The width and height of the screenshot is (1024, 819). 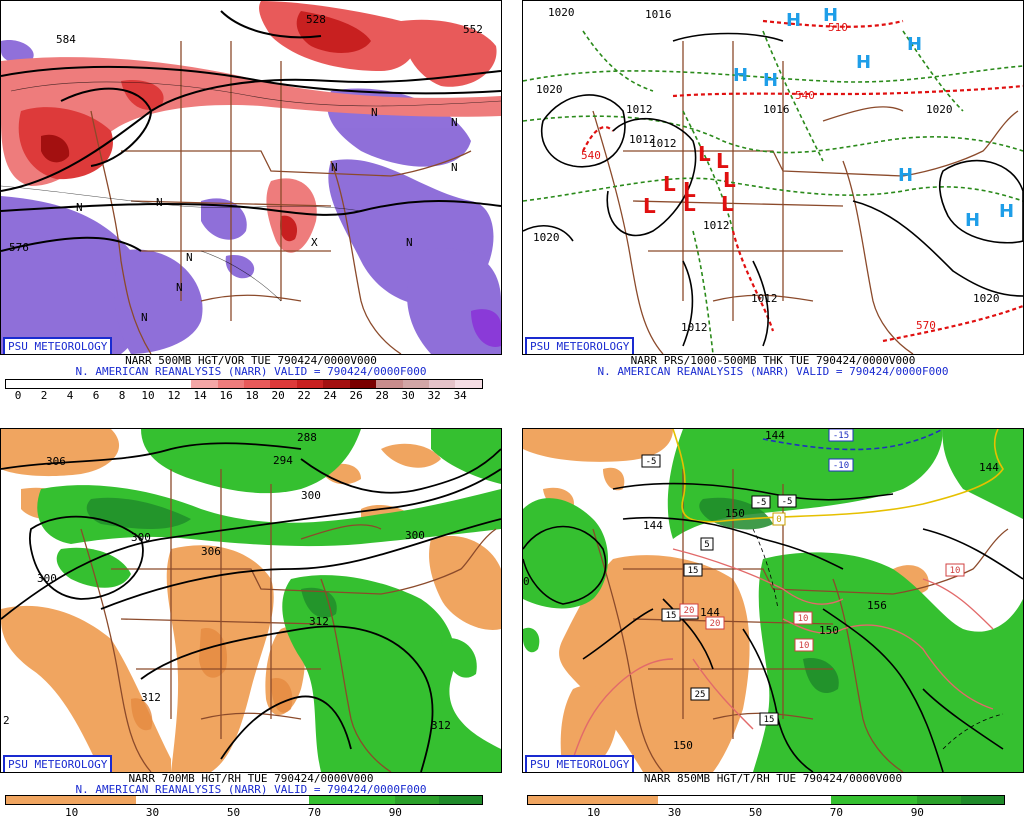 I want to click on svg-text: -5, so click(x=761, y=503).